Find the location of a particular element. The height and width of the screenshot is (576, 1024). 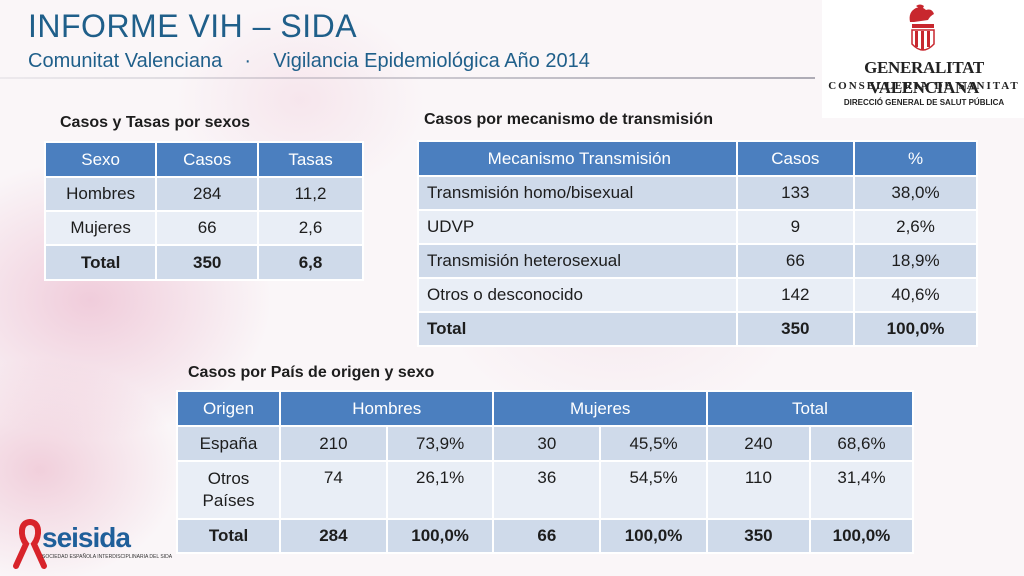

origin-table-title: Casos por País de origen y sexo is located at coordinates (311, 372).